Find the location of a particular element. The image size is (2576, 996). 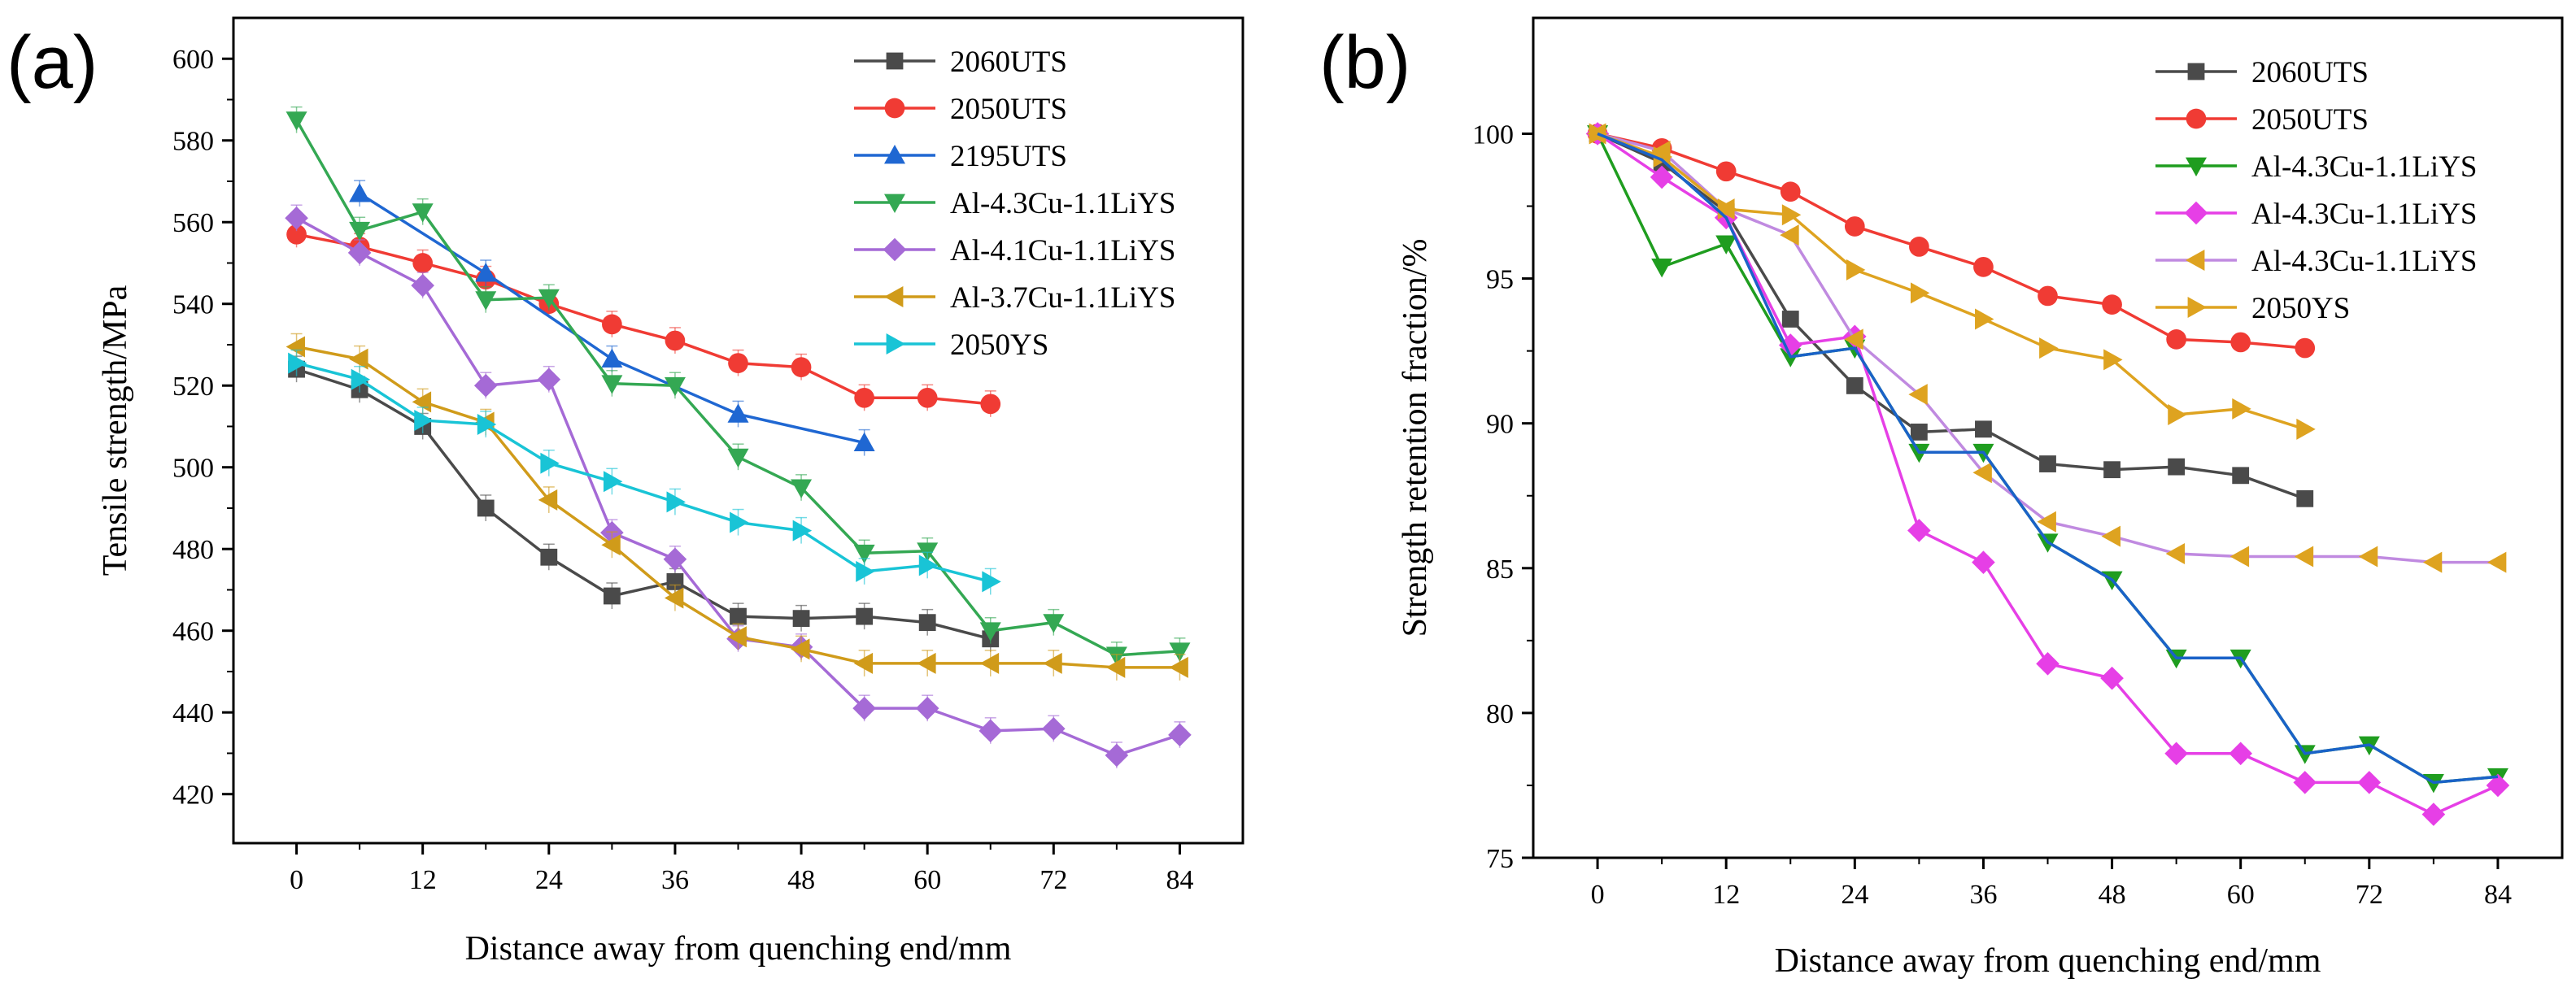

panel-label: (b) is located at coordinates (1364, 62).